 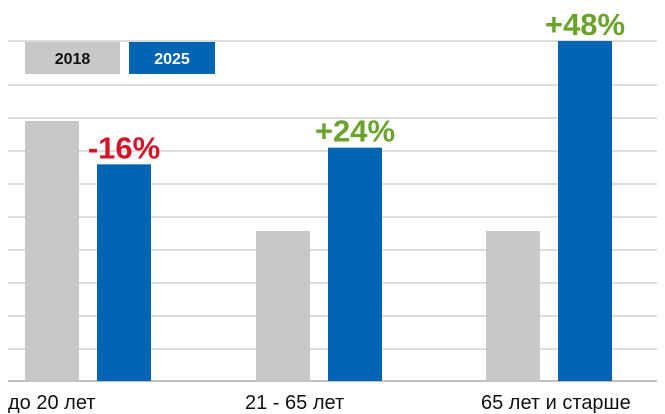 I want to click on change-label-2: +48%, so click(x=585, y=24).